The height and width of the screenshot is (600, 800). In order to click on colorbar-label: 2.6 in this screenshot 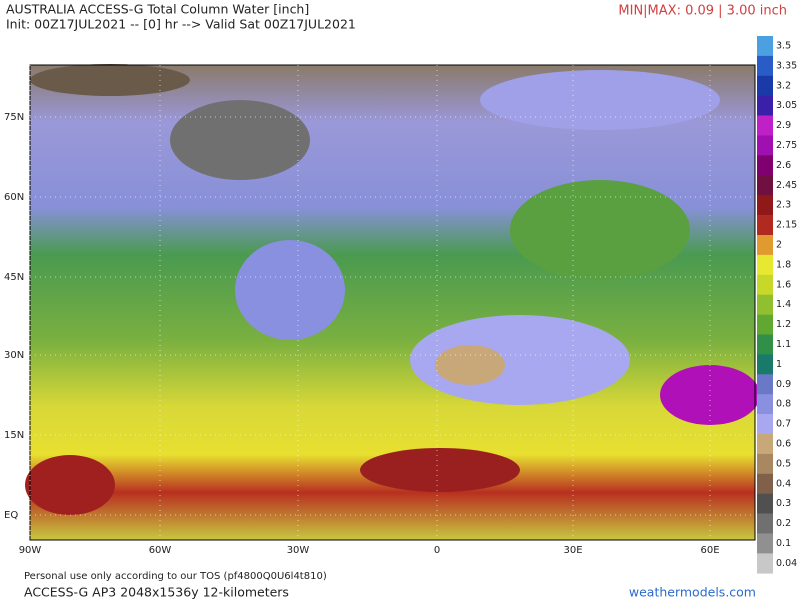, I will do `click(783, 165)`.